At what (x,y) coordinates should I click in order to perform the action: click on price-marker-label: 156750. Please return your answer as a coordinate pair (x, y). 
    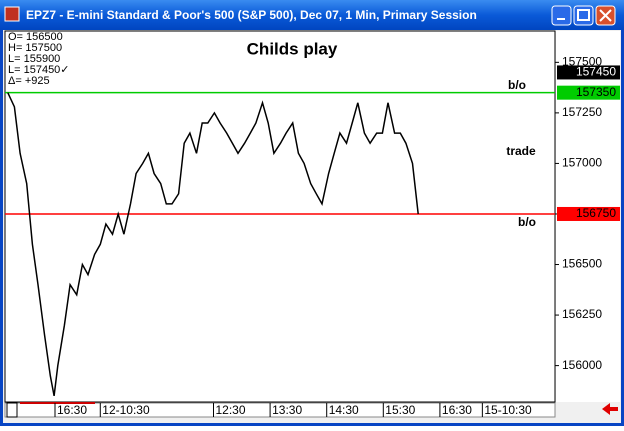
    Looking at the image, I should click on (596, 213).